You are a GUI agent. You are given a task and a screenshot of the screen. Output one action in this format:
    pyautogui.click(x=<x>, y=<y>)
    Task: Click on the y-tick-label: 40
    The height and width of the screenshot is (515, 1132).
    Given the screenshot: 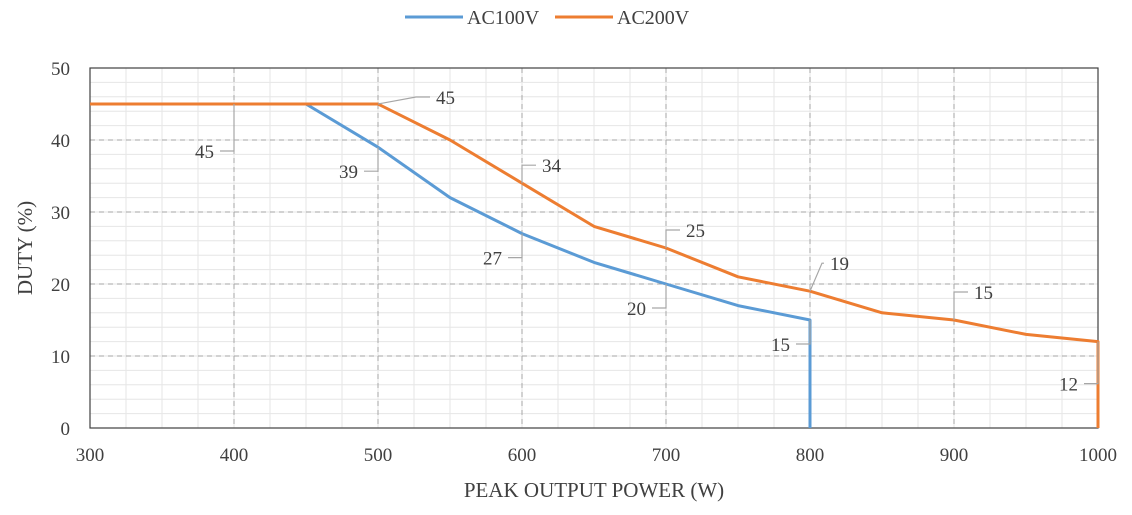 What is the action you would take?
    pyautogui.click(x=60, y=141)
    